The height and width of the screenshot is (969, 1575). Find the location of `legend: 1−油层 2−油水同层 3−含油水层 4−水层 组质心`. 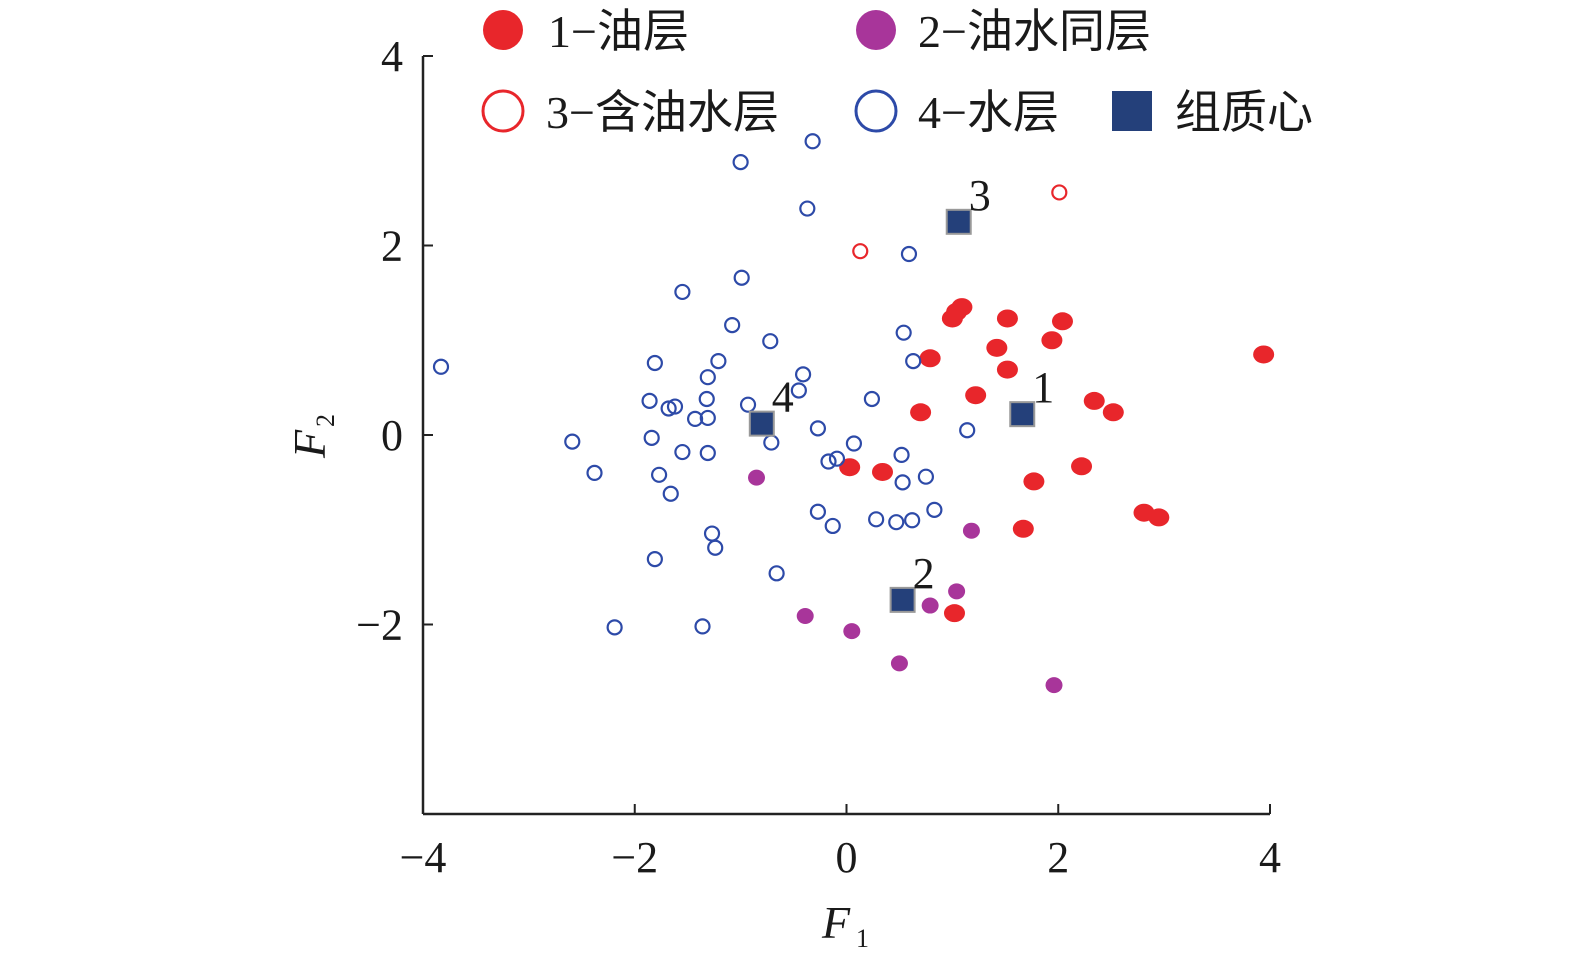

legend: 1−油层 2−油水同层 3−含油水层 4−水层 组质心 is located at coordinates (897, 72).